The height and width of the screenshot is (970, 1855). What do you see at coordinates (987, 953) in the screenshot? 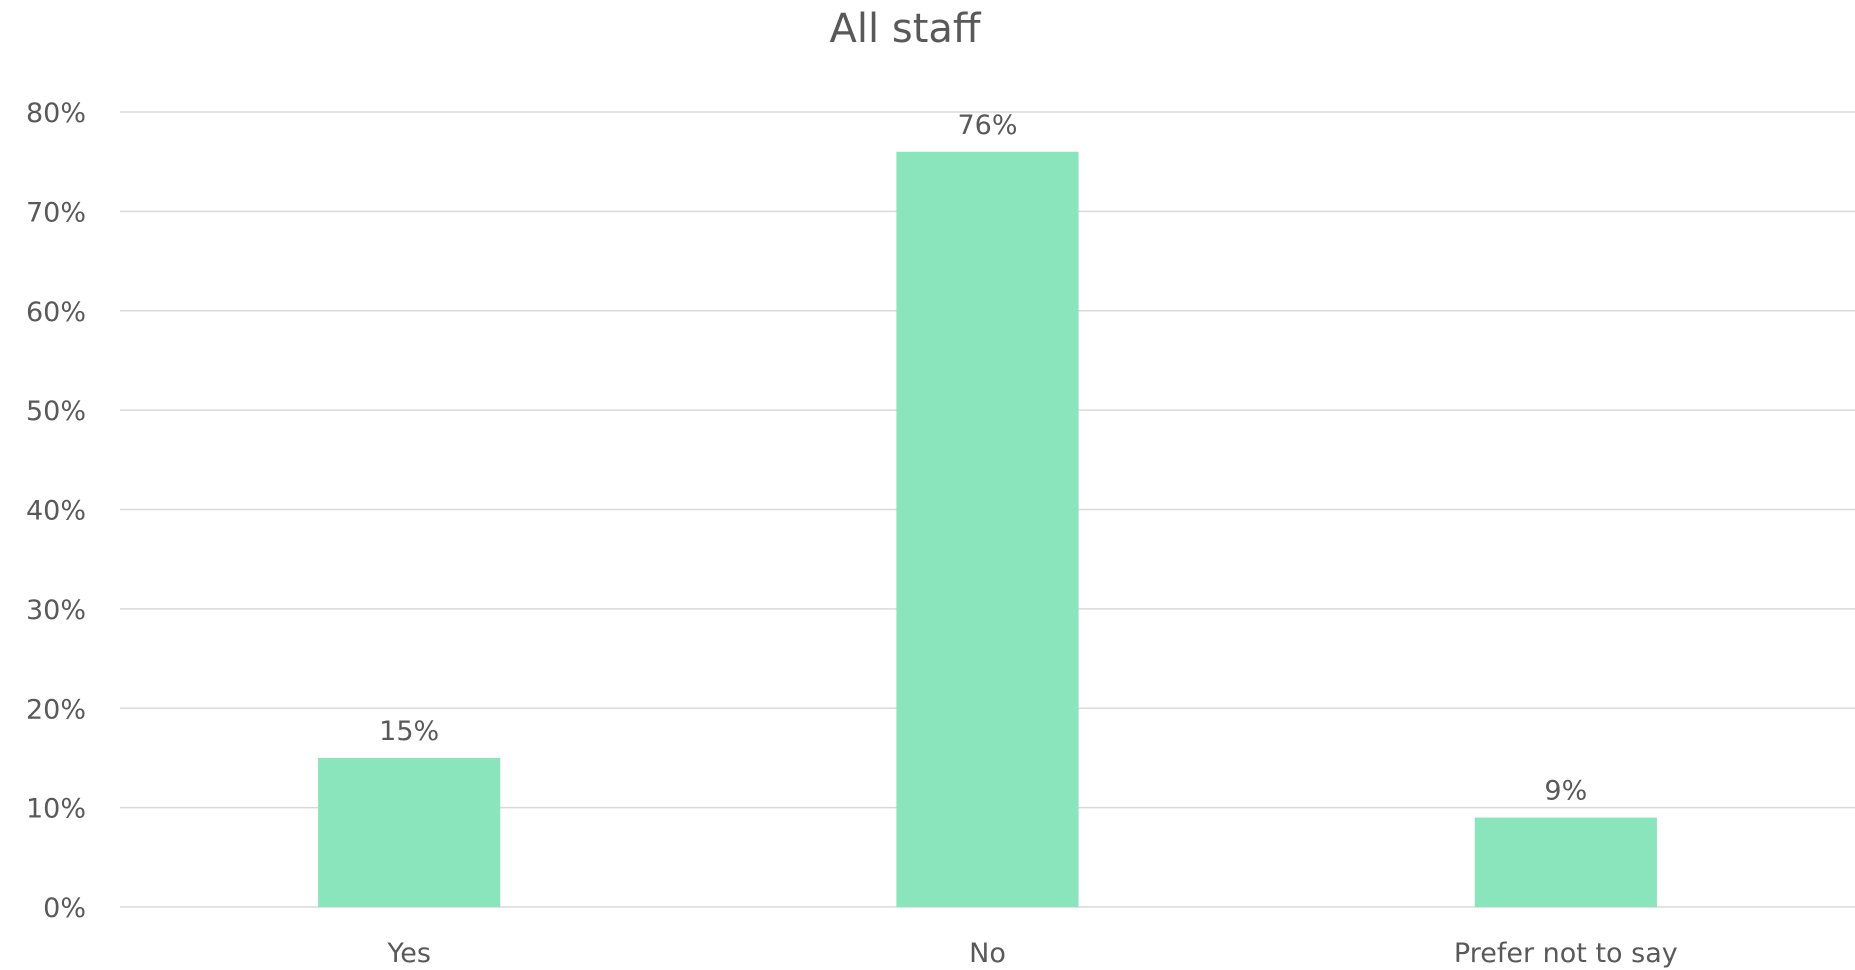
I see `x-category-label: No` at bounding box center [987, 953].